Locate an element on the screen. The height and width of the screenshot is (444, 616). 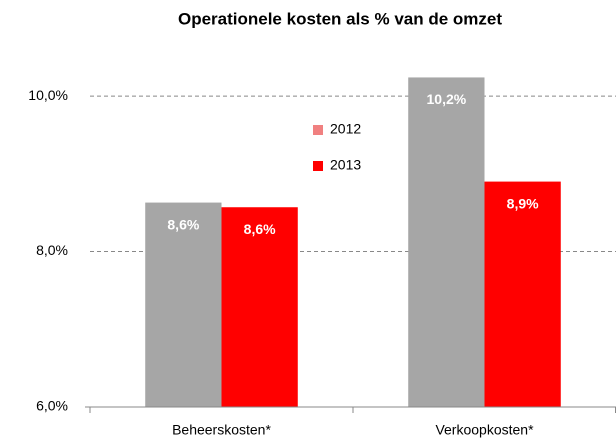
value-label: 8,9% is located at coordinates (523, 203).